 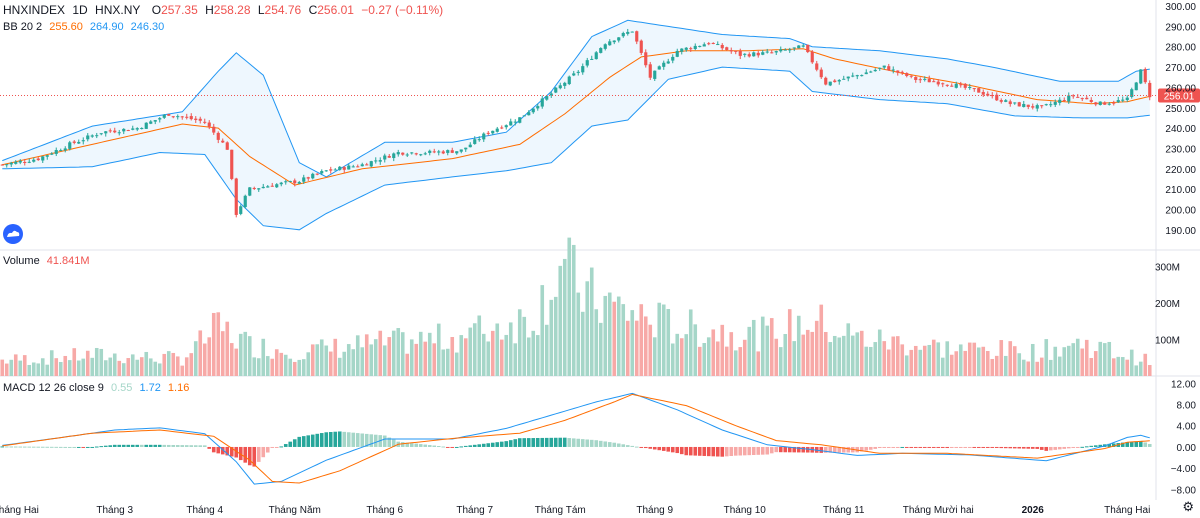 What do you see at coordinates (98, 388) in the screenshot?
I see `macd-legend: MACD 12 26 close 9 0.55 1.72 1.16` at bounding box center [98, 388].